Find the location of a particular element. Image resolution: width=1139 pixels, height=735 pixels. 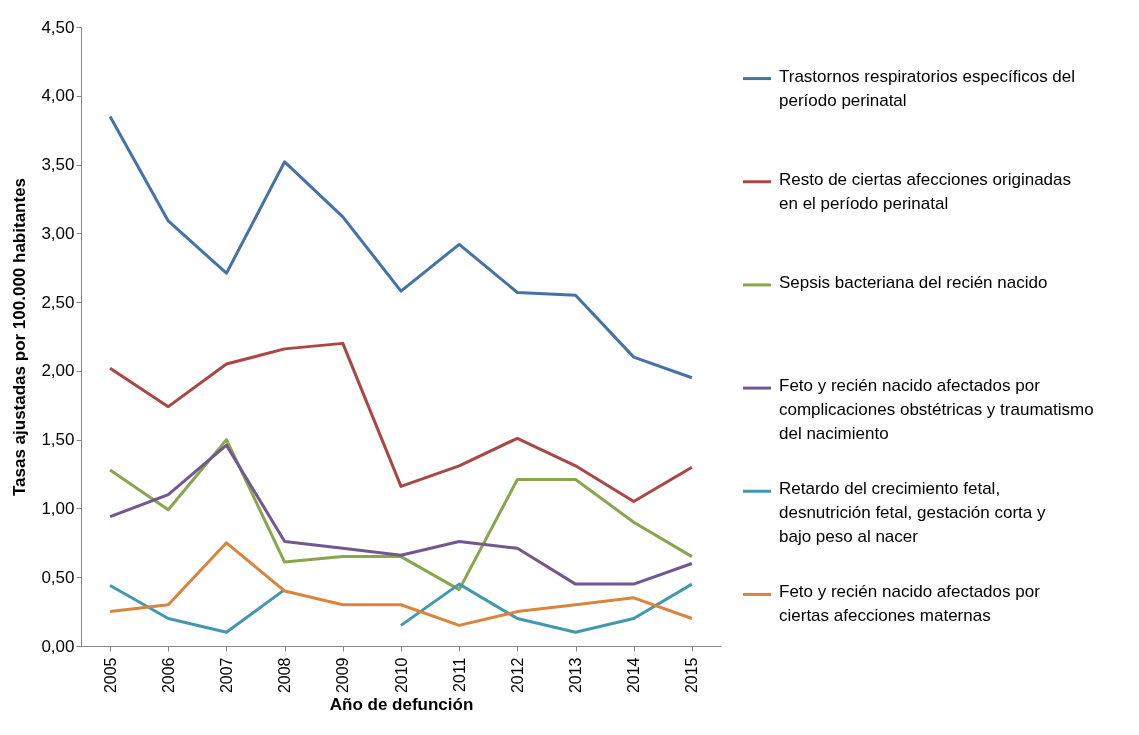

x-tick-label: 2010 is located at coordinates (401, 675).